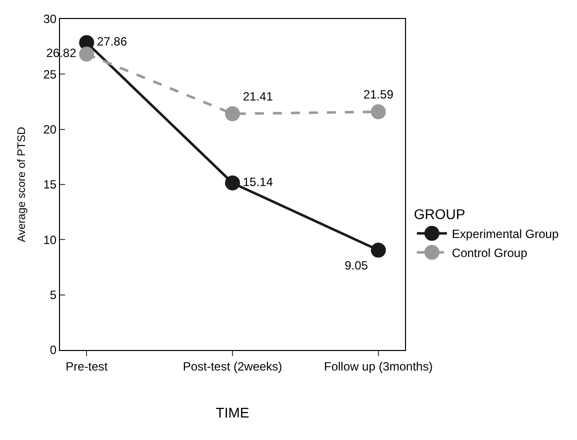 This screenshot has width=577, height=440. I want to click on data-label: 9.05, so click(356, 265).